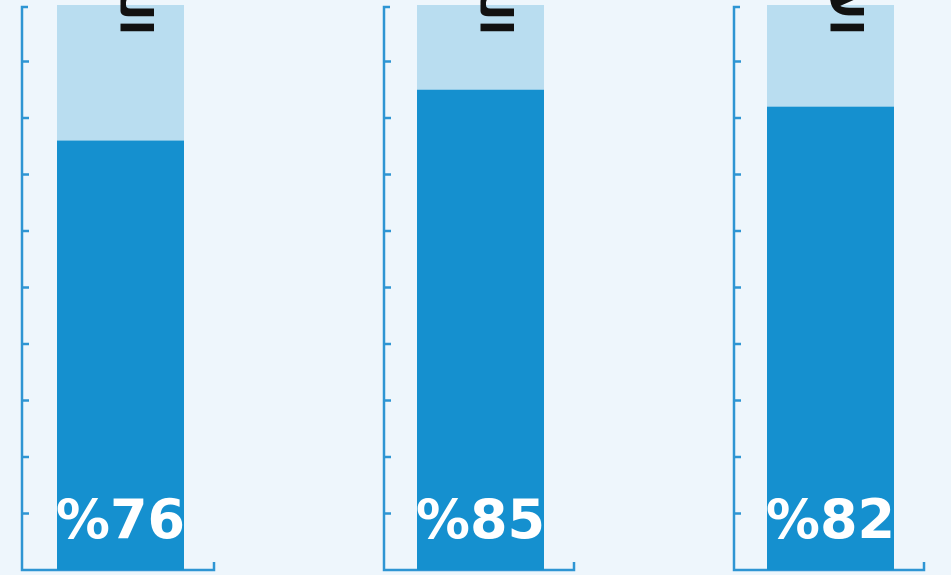 This screenshot has width=951, height=575. I want to click on category-label-urban: الحضر, so click(495, 17).